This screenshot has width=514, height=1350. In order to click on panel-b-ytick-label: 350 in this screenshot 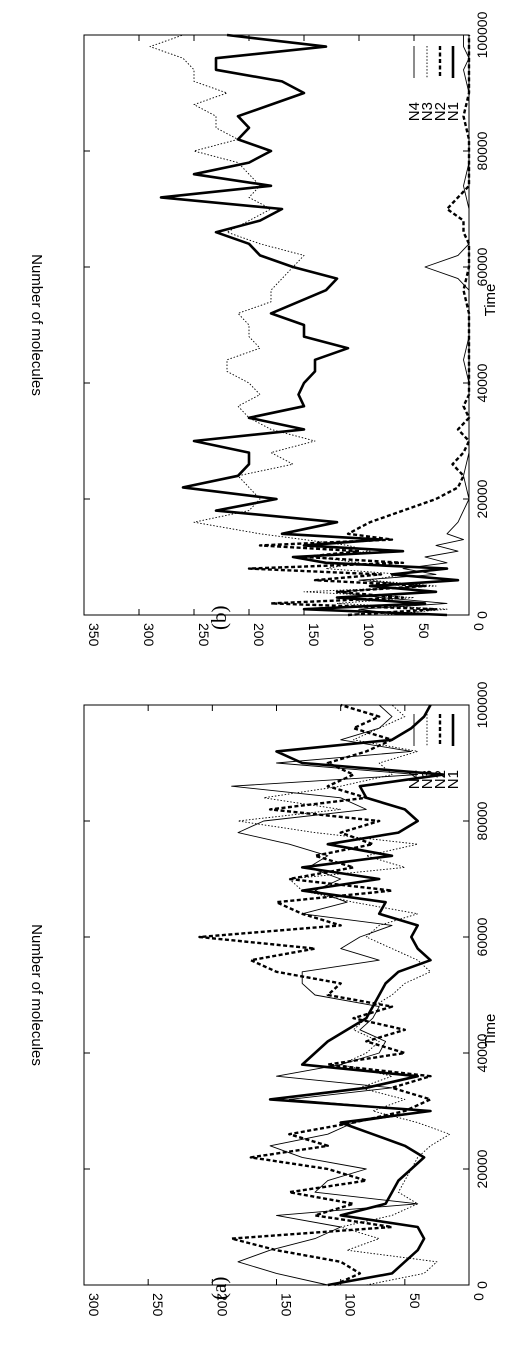, I will do `click(94, 635)`.